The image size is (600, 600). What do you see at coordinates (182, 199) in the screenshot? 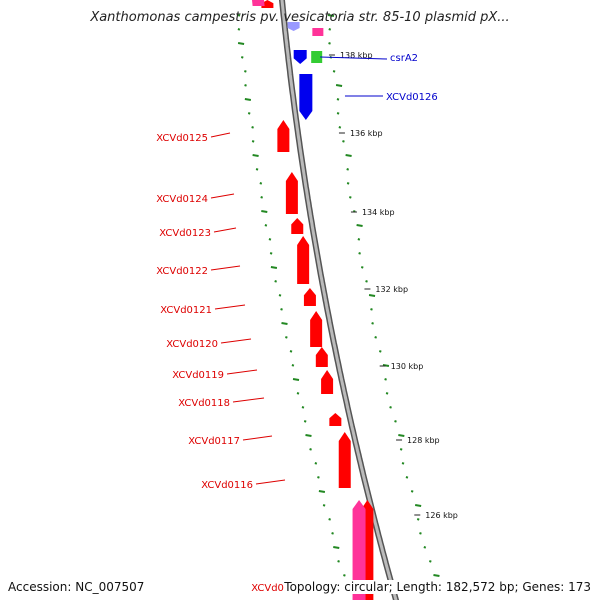
I see `gene-label: XCVd0124` at bounding box center [182, 199].